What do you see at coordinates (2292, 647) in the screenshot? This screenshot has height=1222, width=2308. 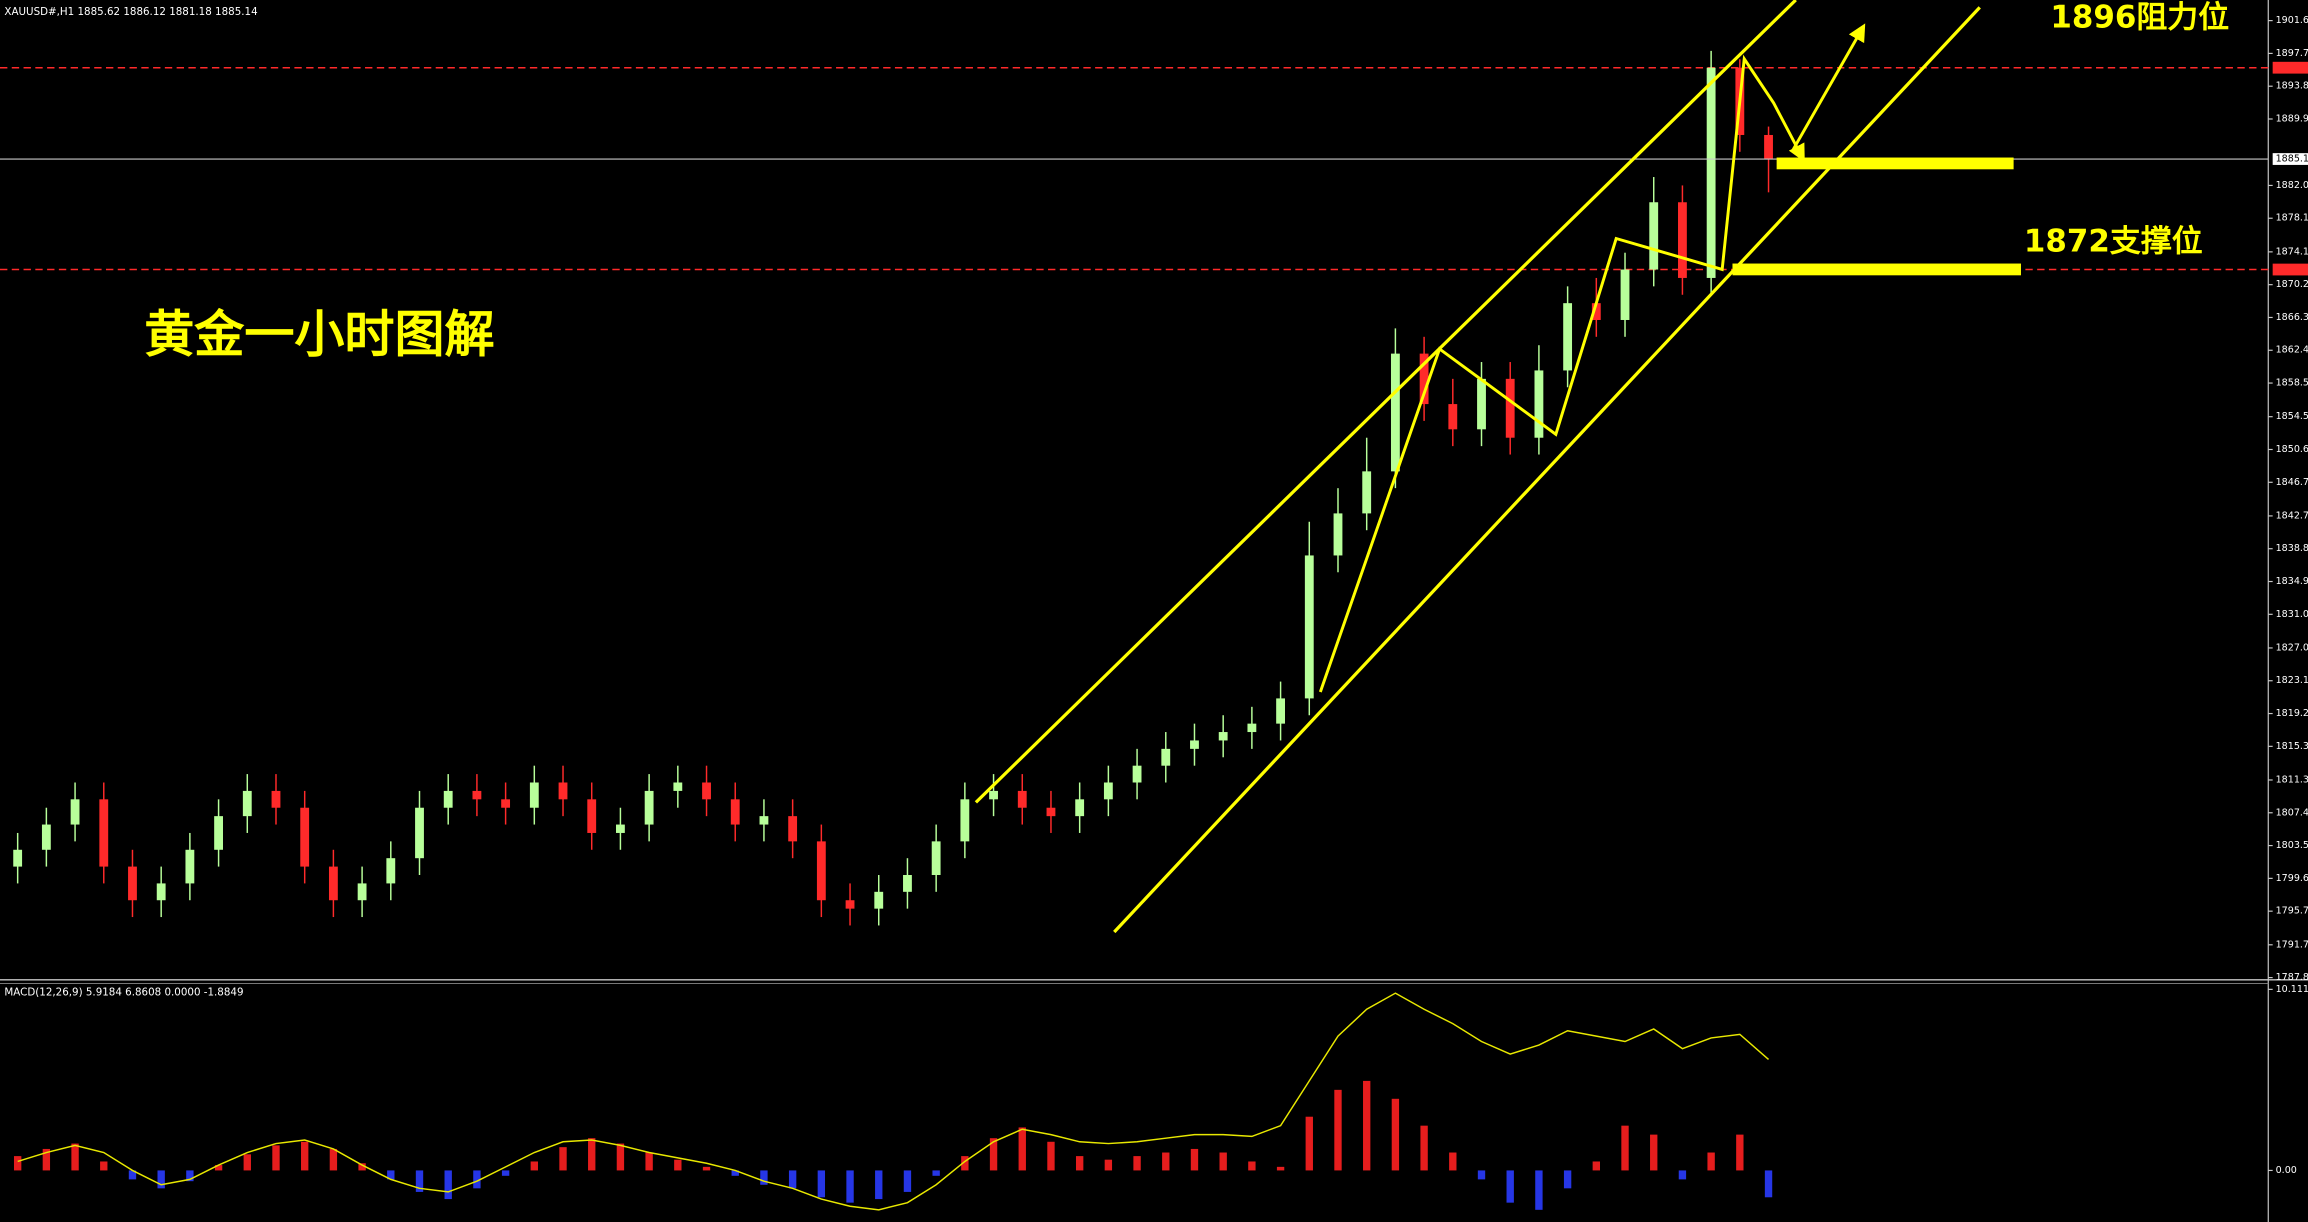 I see `y-tick-label: 1827.00` at bounding box center [2292, 647].